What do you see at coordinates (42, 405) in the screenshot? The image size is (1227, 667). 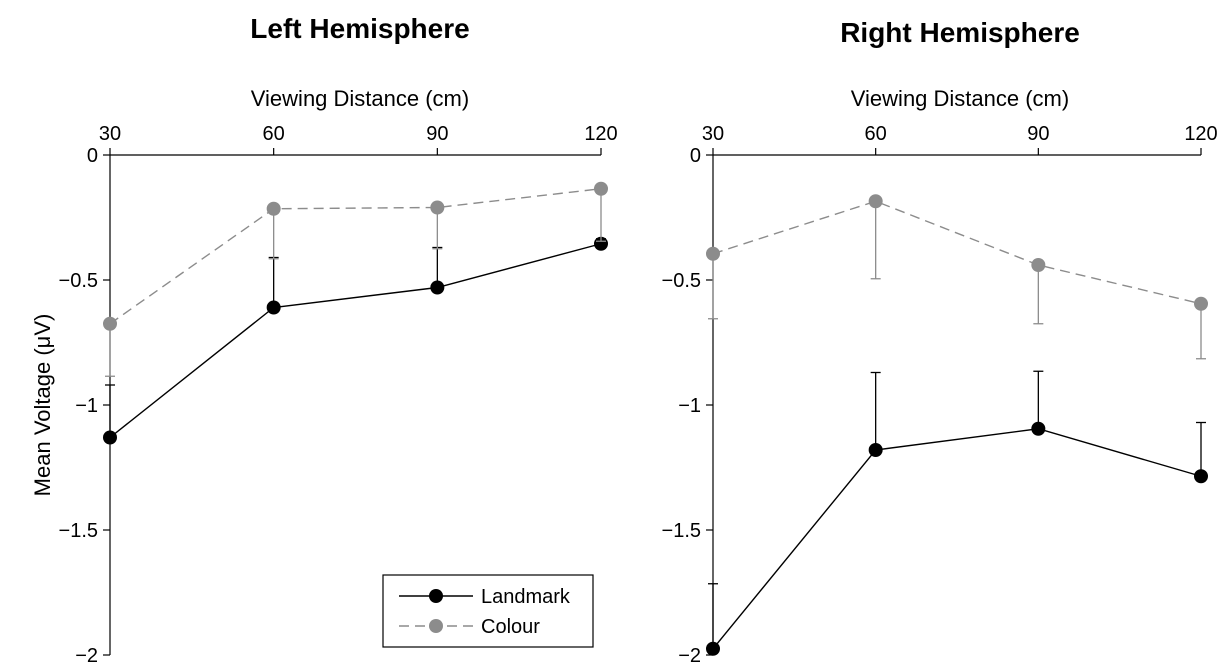 I see `y-axis-label: Mean Voltage (μV)` at bounding box center [42, 405].